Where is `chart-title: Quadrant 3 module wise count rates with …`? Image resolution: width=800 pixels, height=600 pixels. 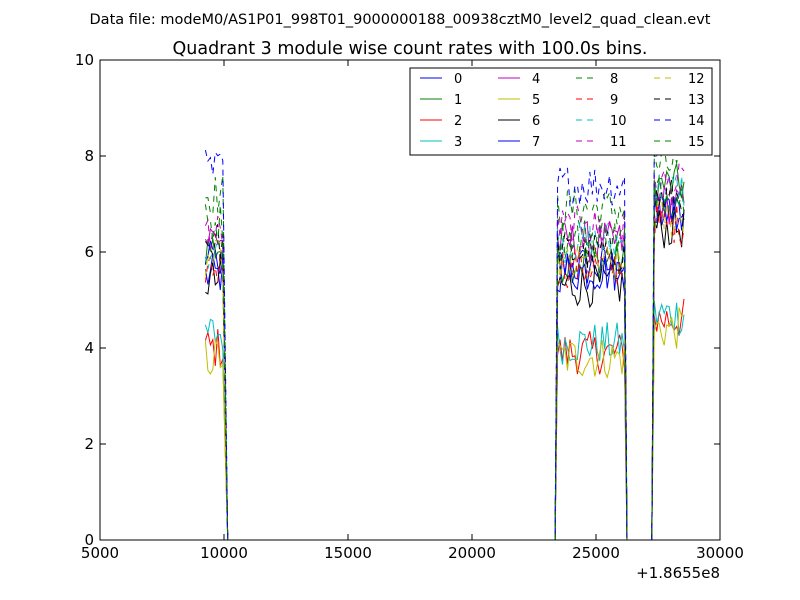
chart-title: Quadrant 3 module wise count rates with … is located at coordinates (410, 49).